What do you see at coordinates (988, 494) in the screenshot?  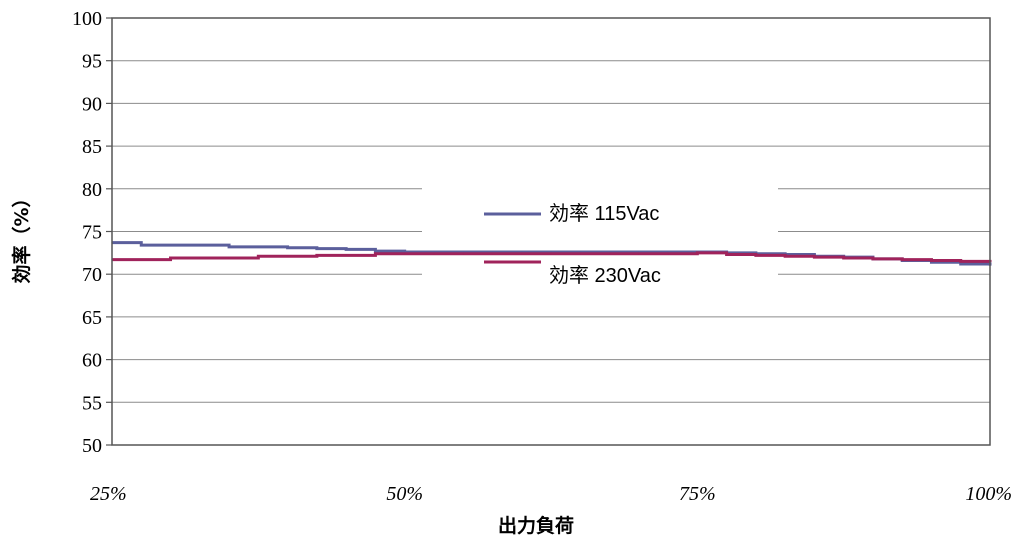 I see `x-tick-label: 100%` at bounding box center [988, 494].